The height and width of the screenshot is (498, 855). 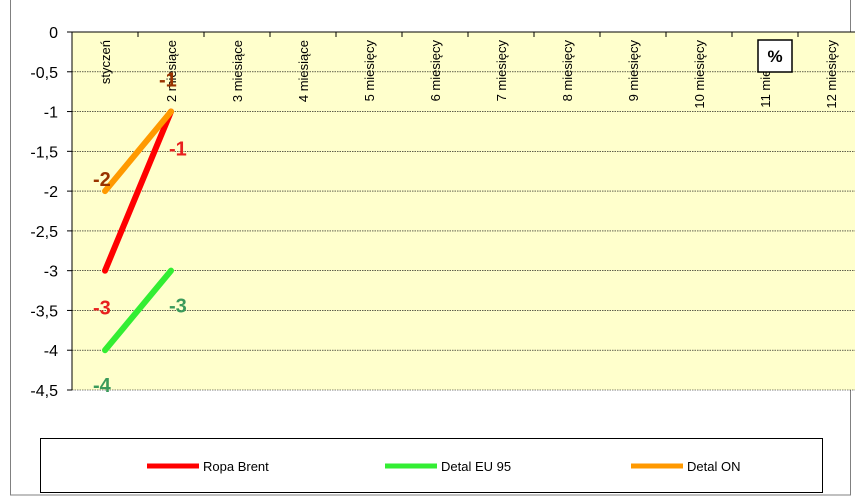 I want to click on series-lines, so click(x=138, y=231).